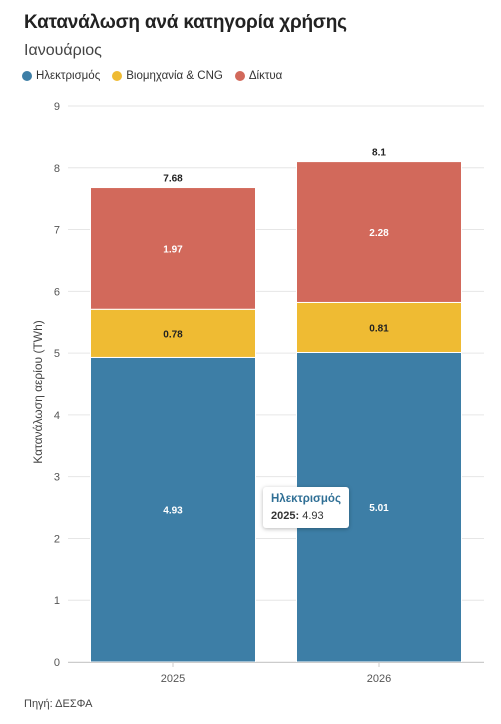  What do you see at coordinates (239, 76) in the screenshot?
I see `legend-swatch-networks` at bounding box center [239, 76].